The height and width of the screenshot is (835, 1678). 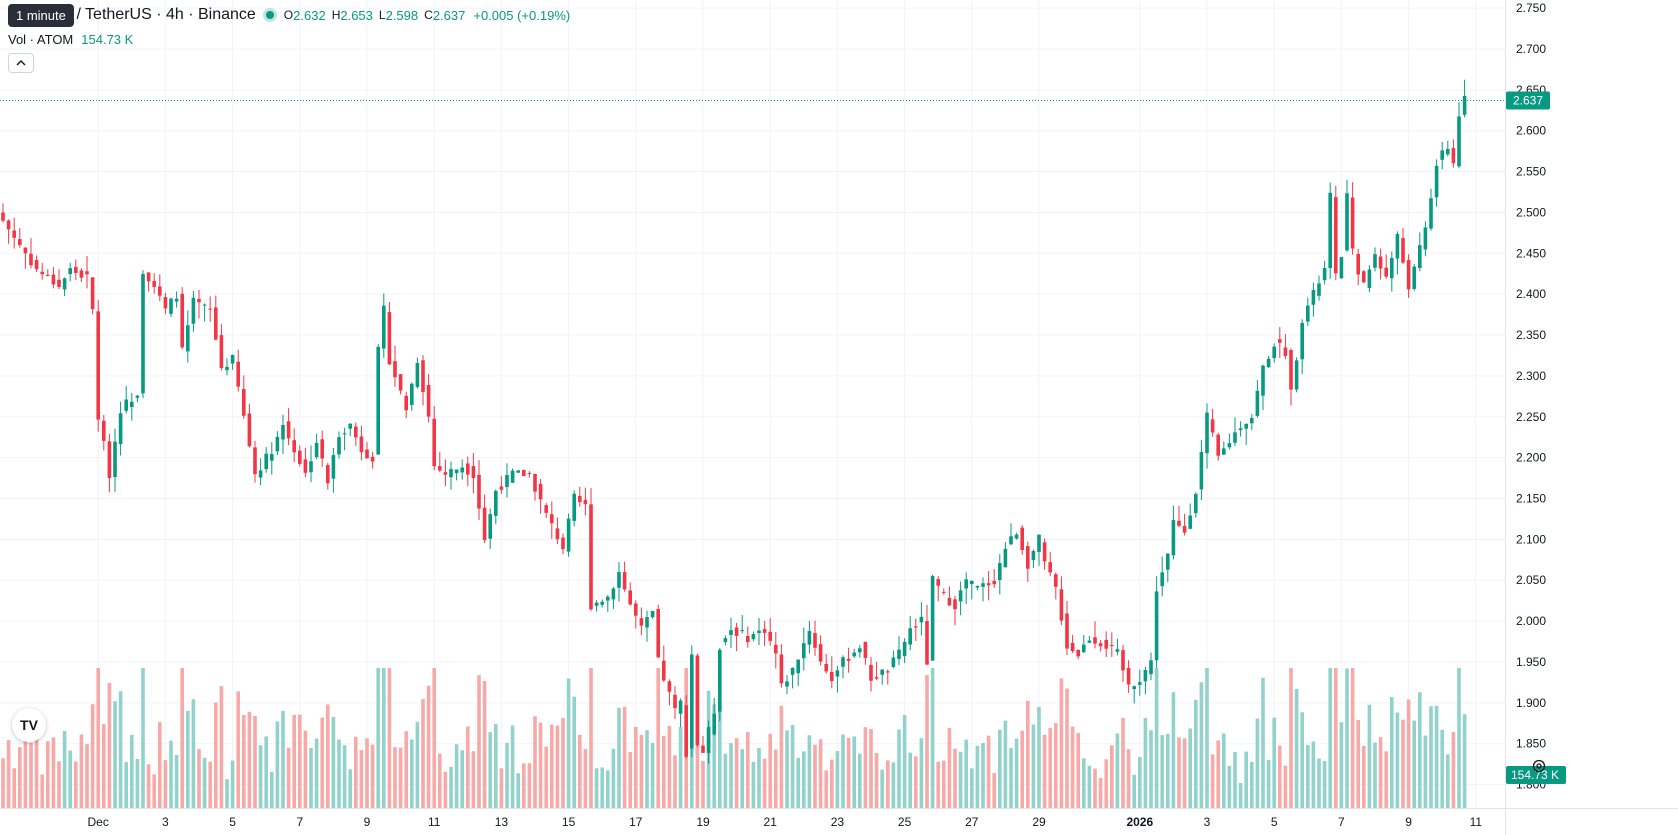 I want to click on x-tick-label: 11, so click(x=434, y=822).